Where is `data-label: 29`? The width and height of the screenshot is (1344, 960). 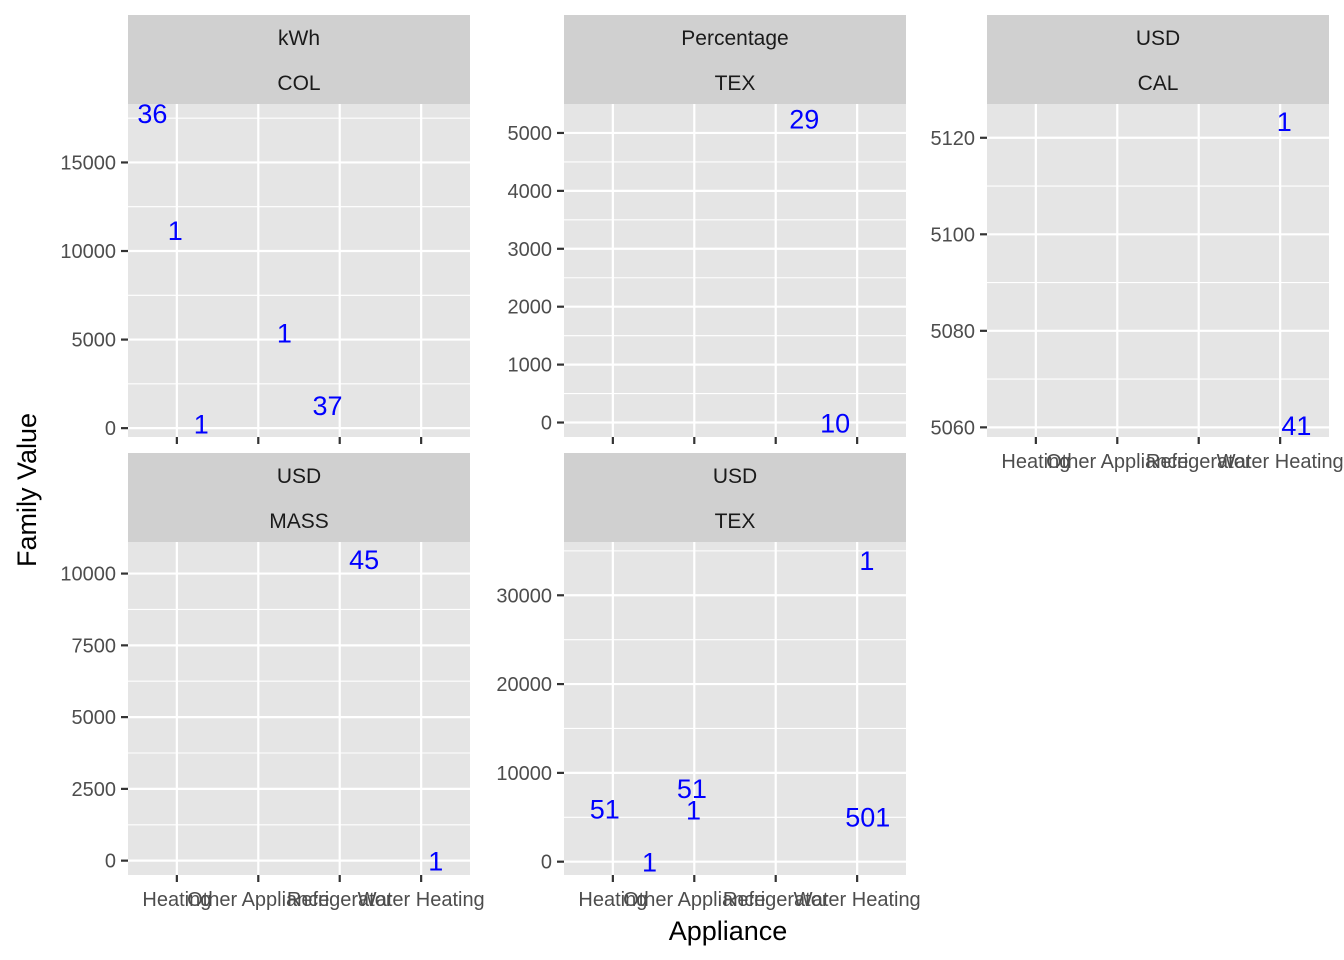
data-label: 29 is located at coordinates (804, 119).